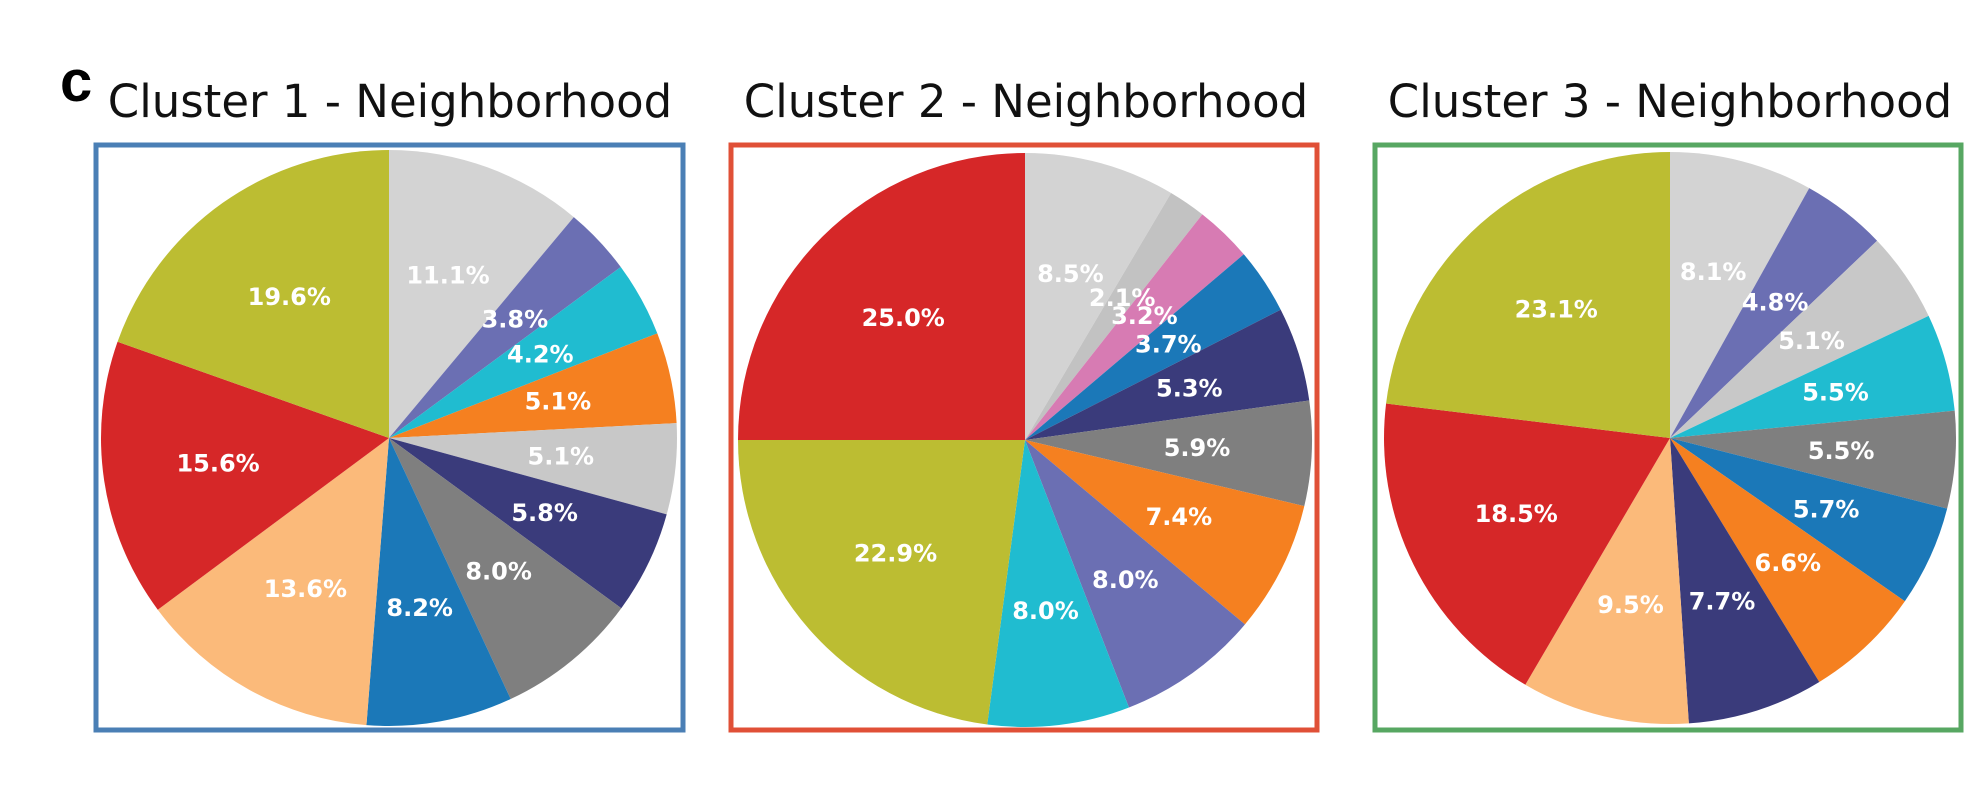  What do you see at coordinates (1670, 101) in the screenshot?
I see `chart-title-cluster-3: Cluster 3 - Neighborhood` at bounding box center [1670, 101].